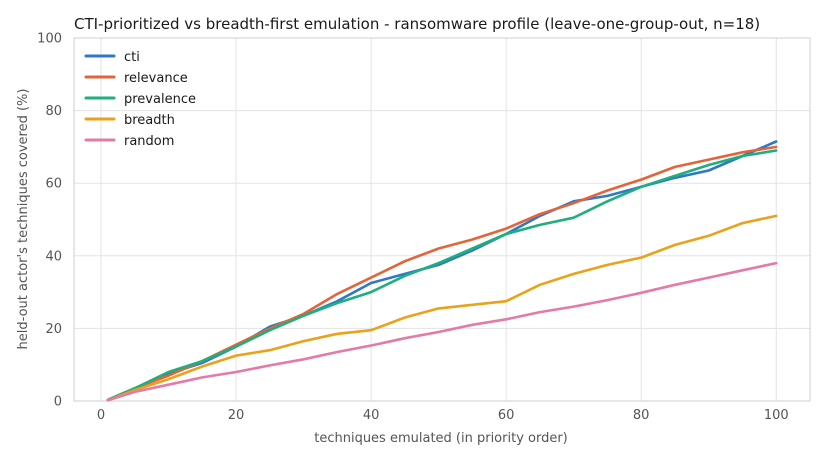 The width and height of the screenshot is (825, 462). Describe the element at coordinates (58, 402) in the screenshot. I see `y-tick-label: 0` at that location.